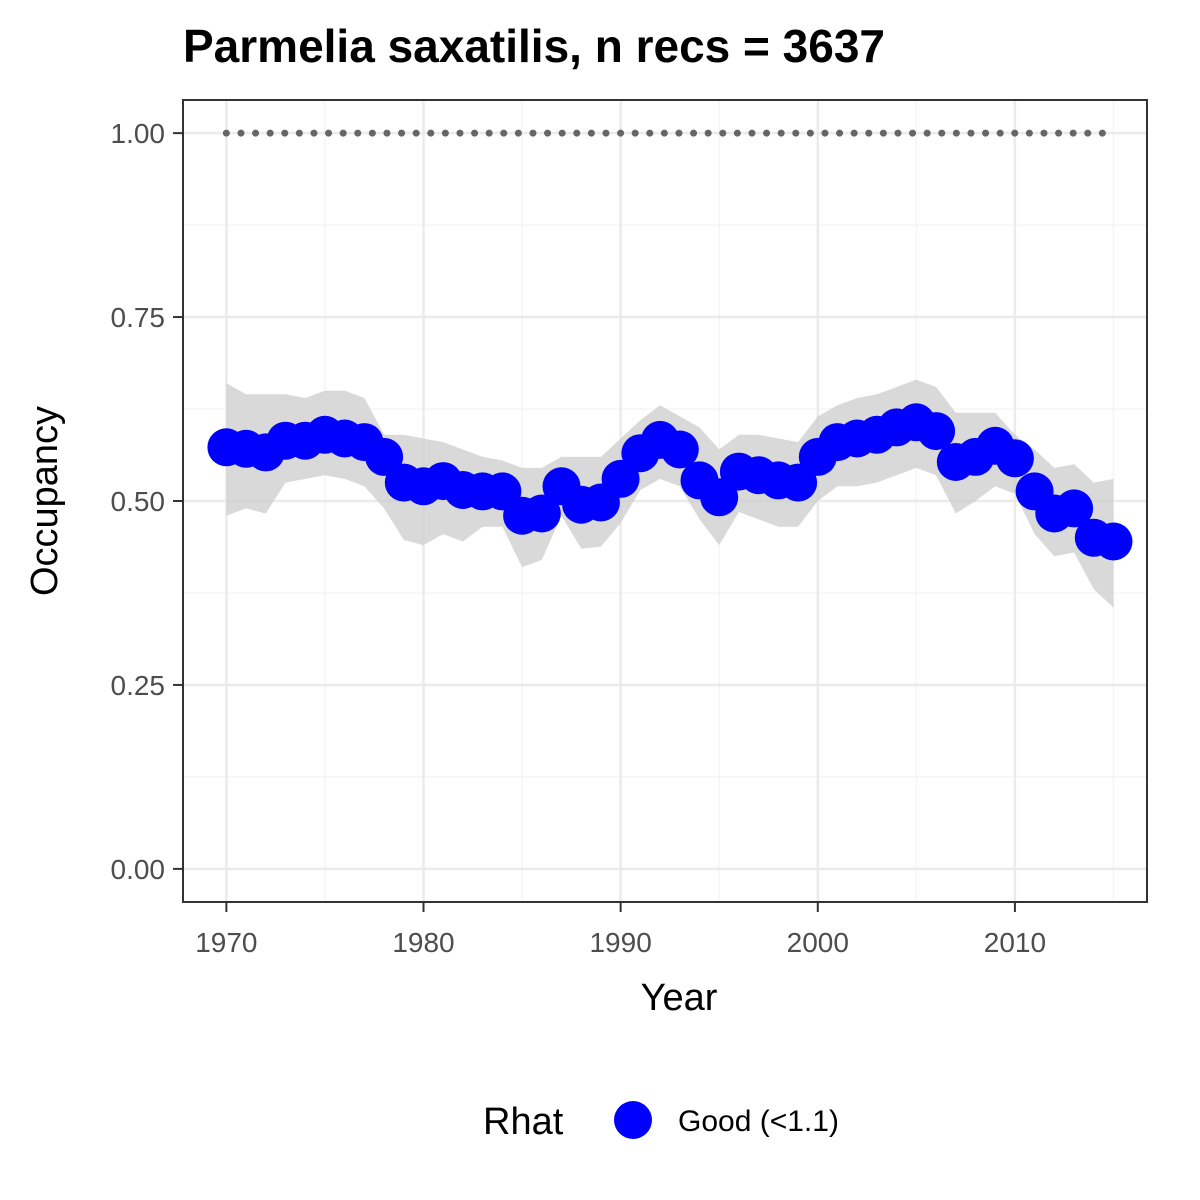 The width and height of the screenshot is (1200, 1200). What do you see at coordinates (620, 942) in the screenshot?
I see `x-tick-label: 1990` at bounding box center [620, 942].